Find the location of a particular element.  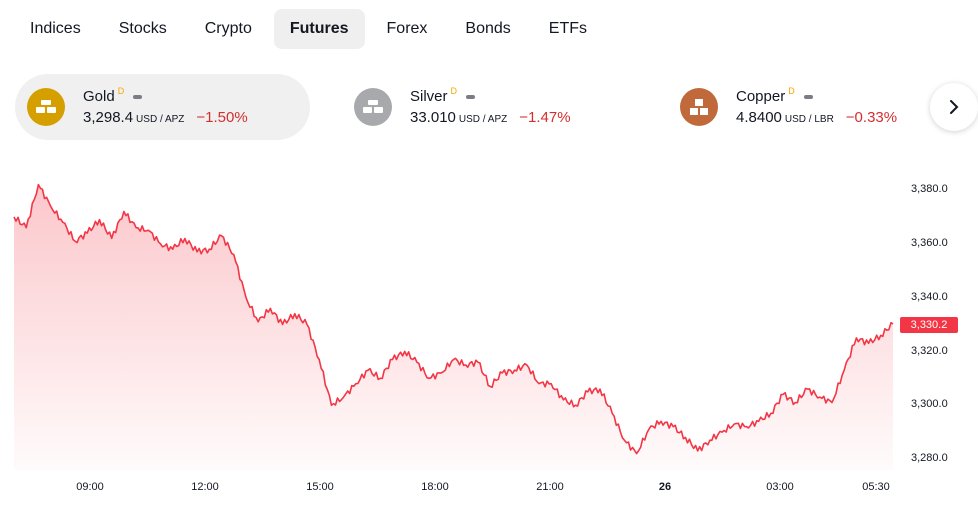

x-tick-label: 15:00 is located at coordinates (320, 487).